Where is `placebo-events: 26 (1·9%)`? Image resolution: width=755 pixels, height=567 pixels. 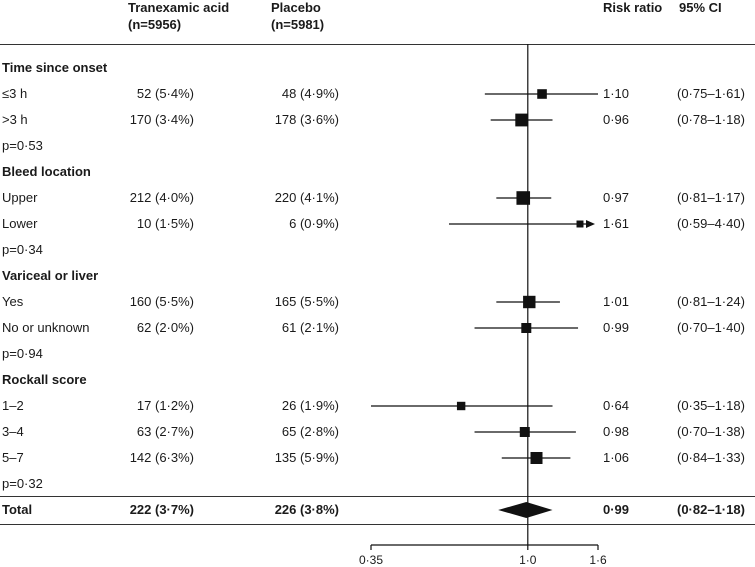 placebo-events: 26 (1·9%) is located at coordinates (310, 405).